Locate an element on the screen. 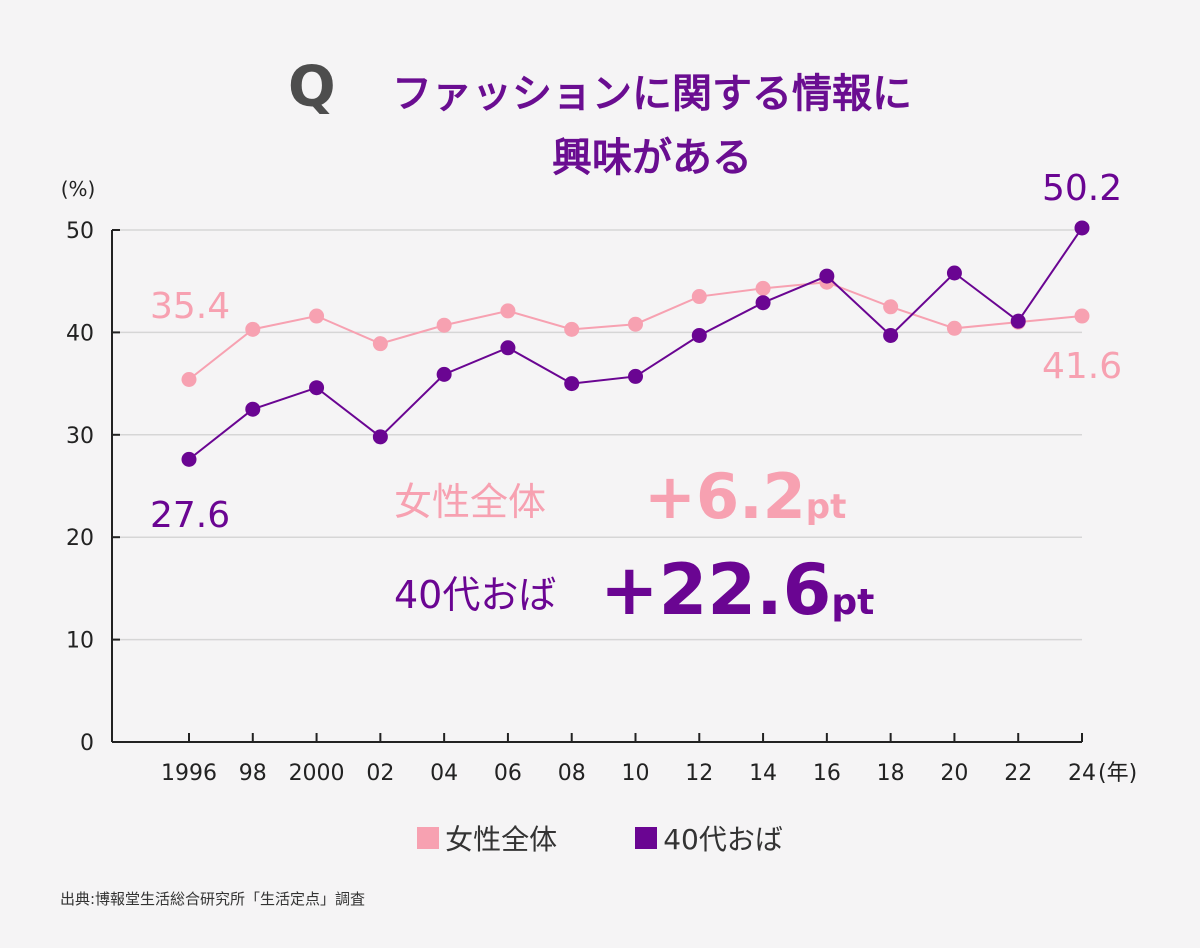 The height and width of the screenshot is (948, 1200). y-axis-unit-label: (%) is located at coordinates (78, 189).